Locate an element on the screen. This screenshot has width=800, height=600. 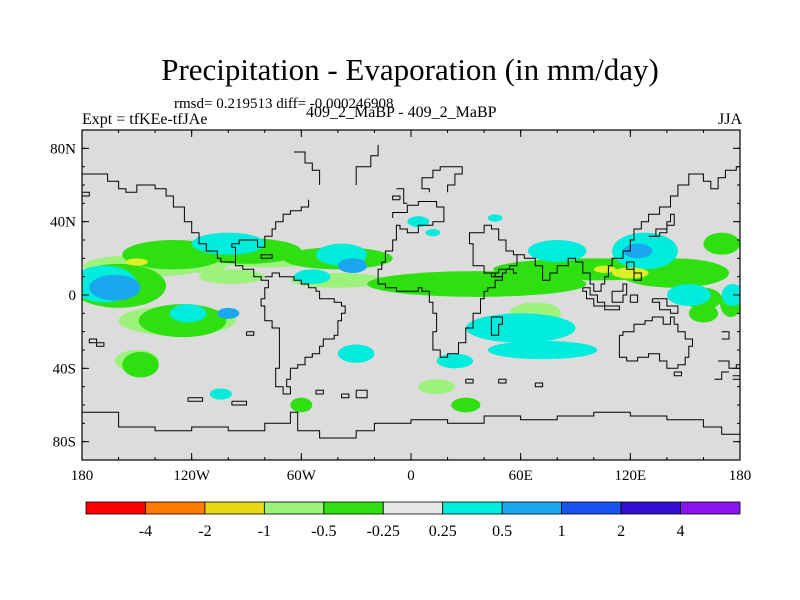
colorbar-label: -0.25 is located at coordinates (383, 531).